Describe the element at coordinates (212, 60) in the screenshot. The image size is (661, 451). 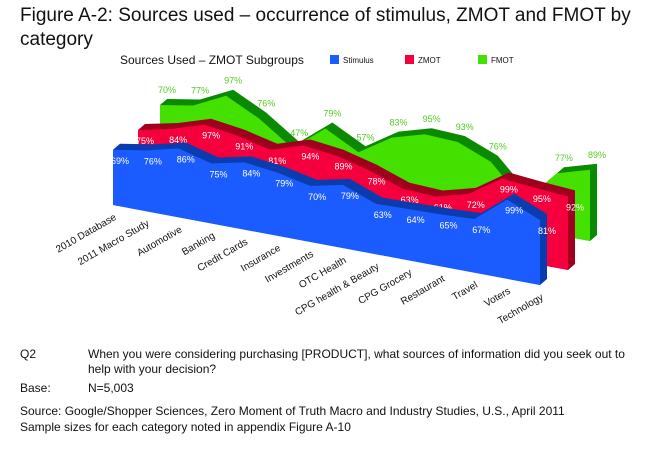
I see `chart-subtitle: Sources Used – ZMOT Subgroups` at that location.